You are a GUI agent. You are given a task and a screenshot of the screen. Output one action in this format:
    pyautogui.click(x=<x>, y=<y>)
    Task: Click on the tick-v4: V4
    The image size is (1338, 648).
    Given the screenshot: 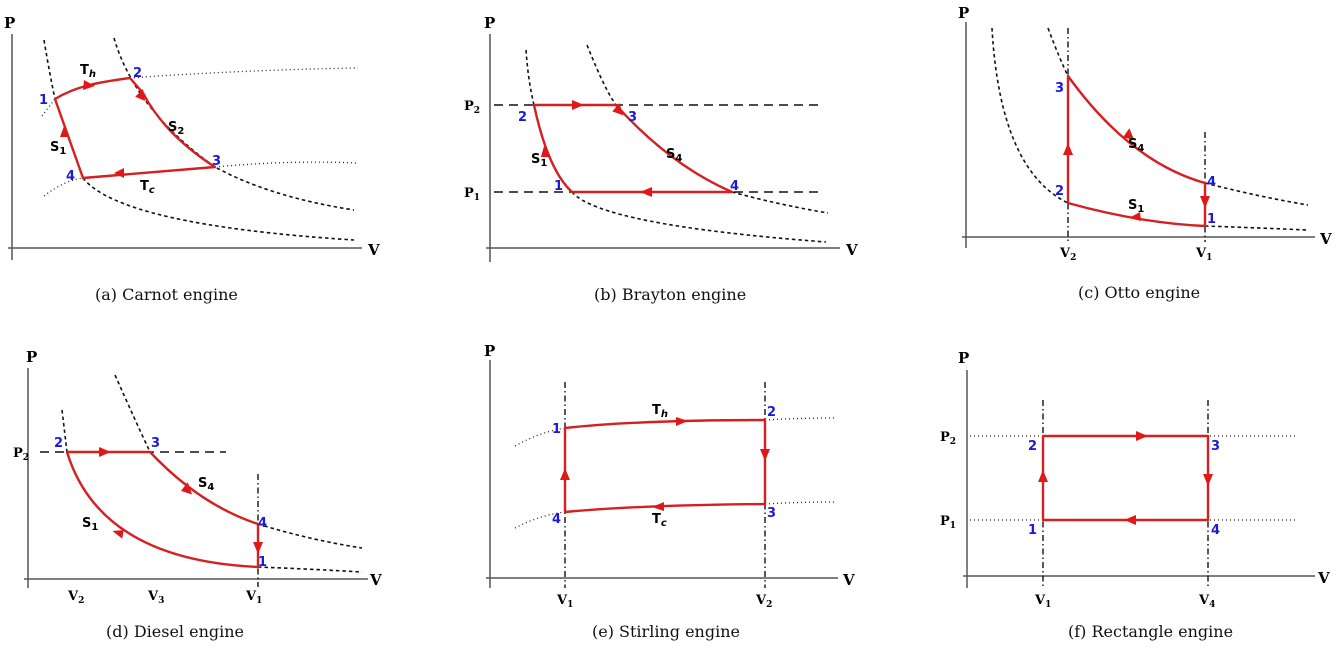 What is the action you would take?
    pyautogui.click(x=1206, y=601)
    